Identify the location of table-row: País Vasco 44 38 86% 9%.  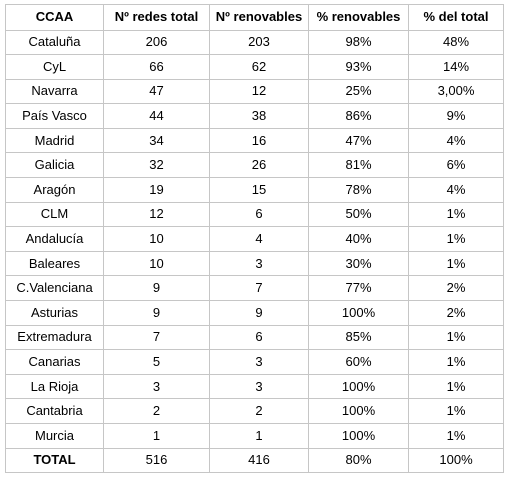
(254, 116).